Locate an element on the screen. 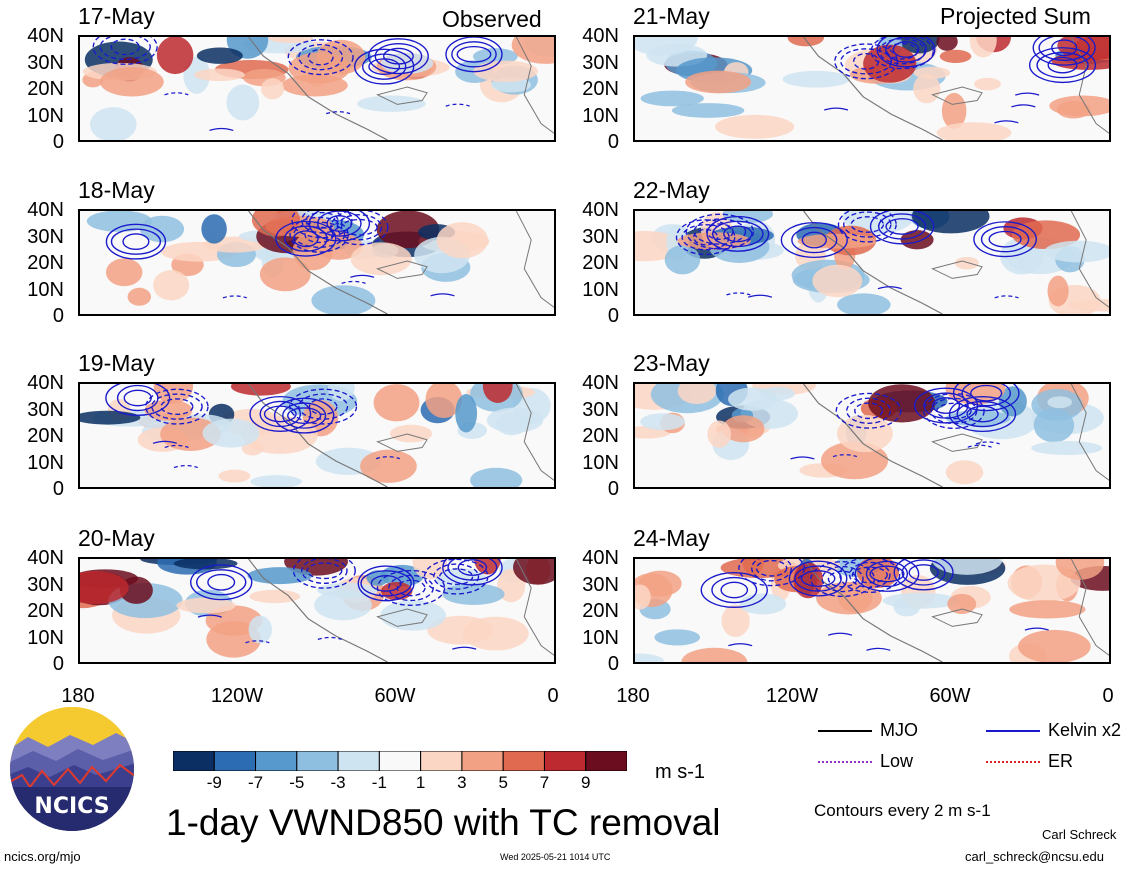  lon-label-60w-left: 60W is located at coordinates (395, 696).